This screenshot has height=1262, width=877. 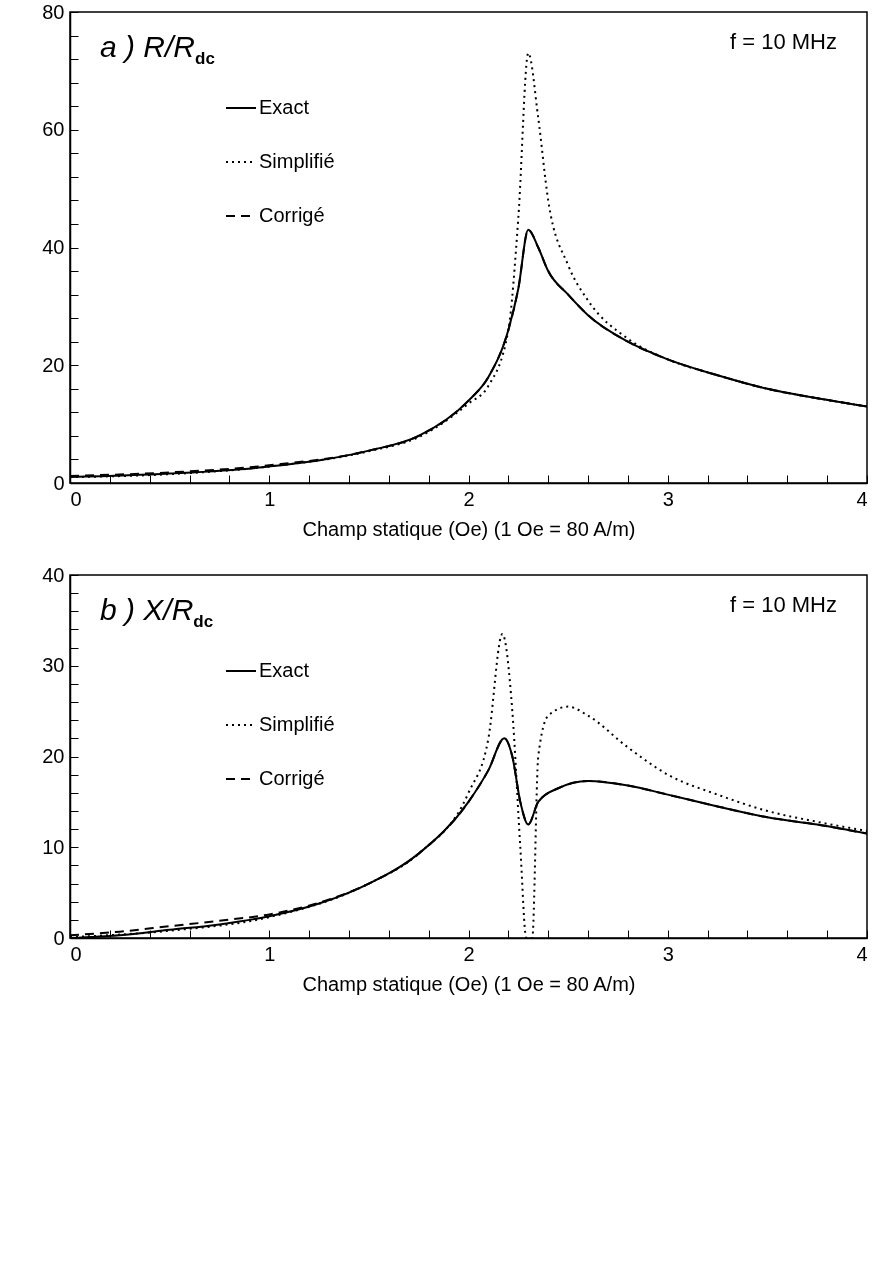 What do you see at coordinates (53, 11) in the screenshot?
I see `y-tick-label: 80` at bounding box center [53, 11].